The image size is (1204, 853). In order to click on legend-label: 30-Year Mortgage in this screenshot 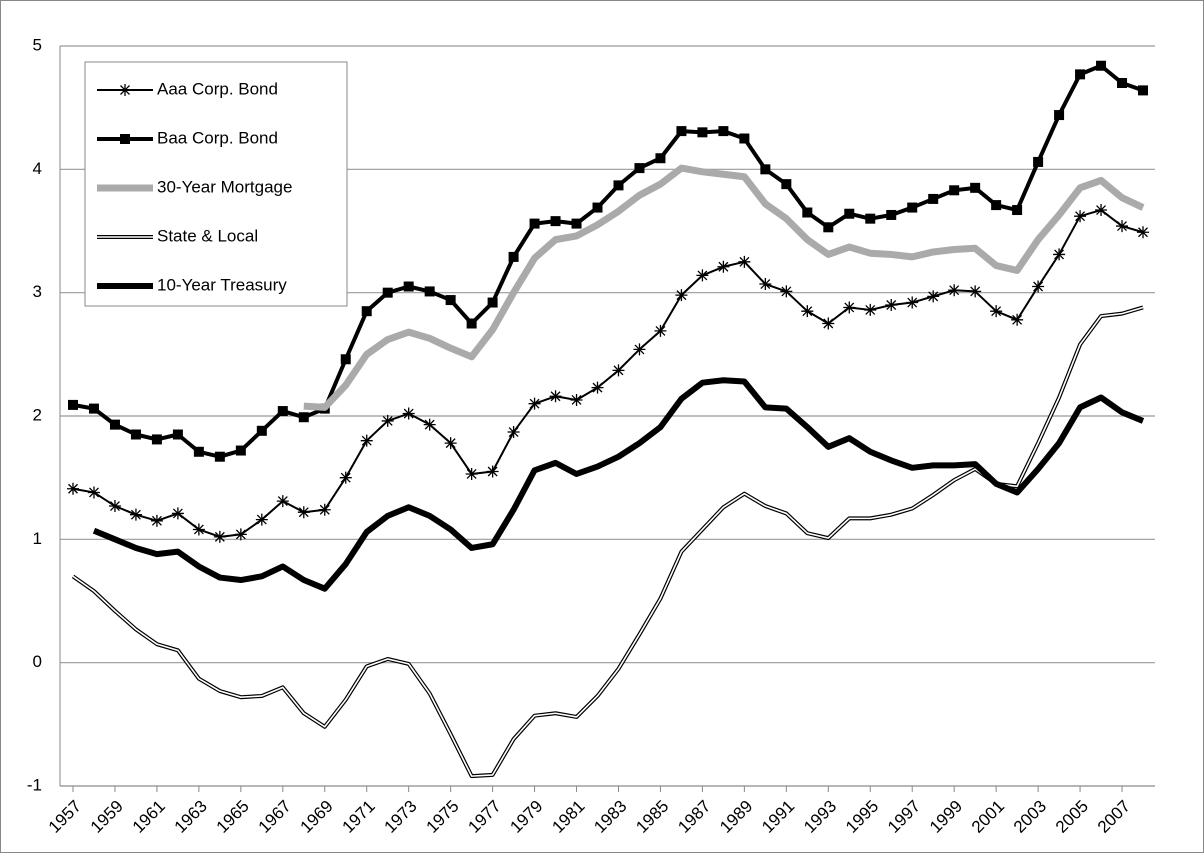, I will do `click(224, 186)`.